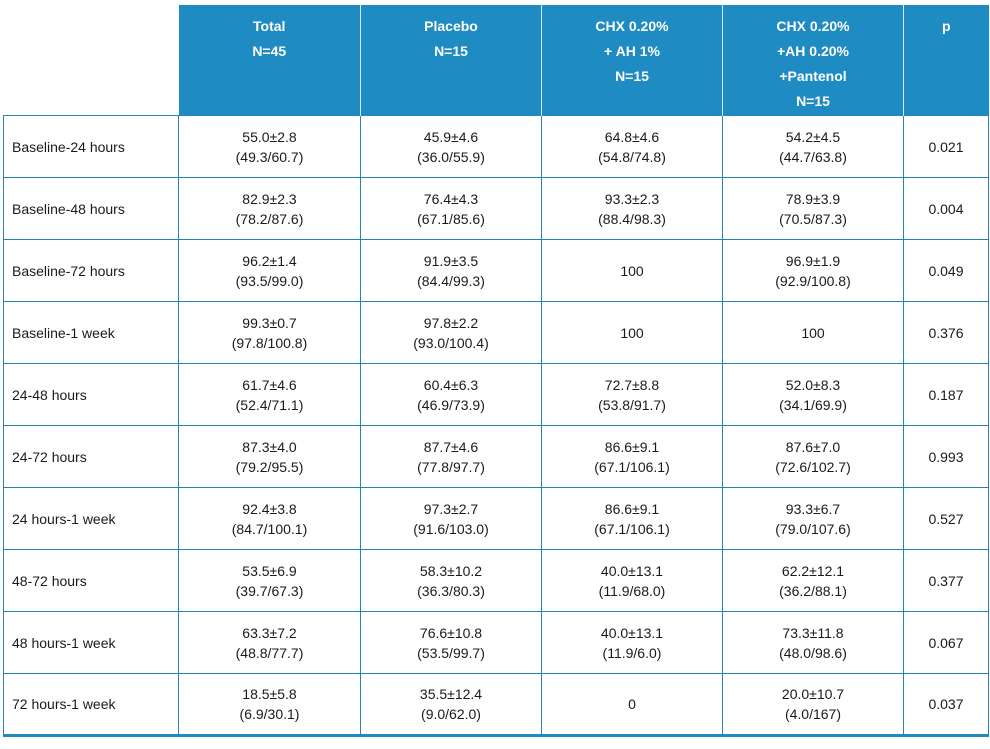 This screenshot has width=990, height=749. Describe the element at coordinates (451, 60) in the screenshot. I see `column-header-placebo: Placebo N=15` at that location.